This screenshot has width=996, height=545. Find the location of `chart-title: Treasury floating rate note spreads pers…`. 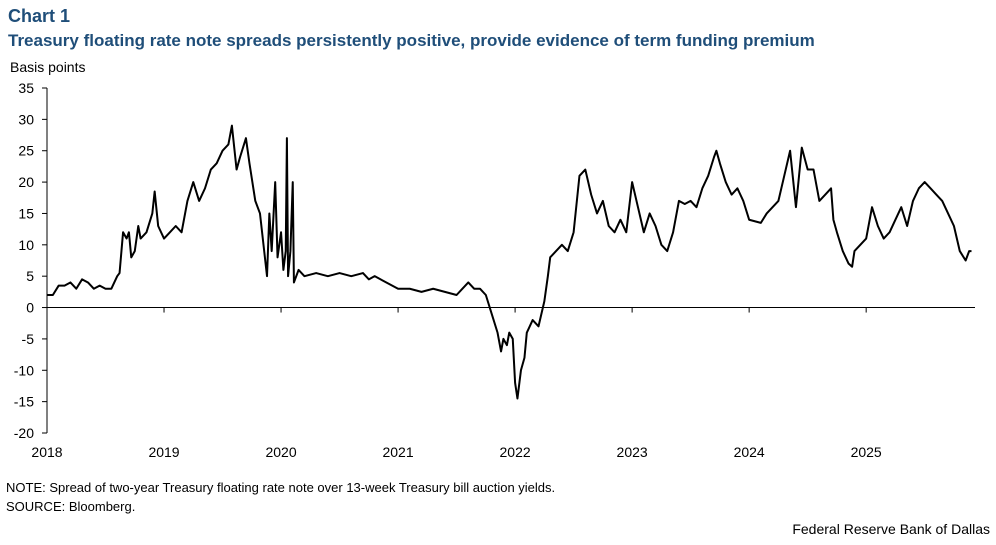

chart-title: Treasury floating rate note spreads pers… is located at coordinates (411, 40).